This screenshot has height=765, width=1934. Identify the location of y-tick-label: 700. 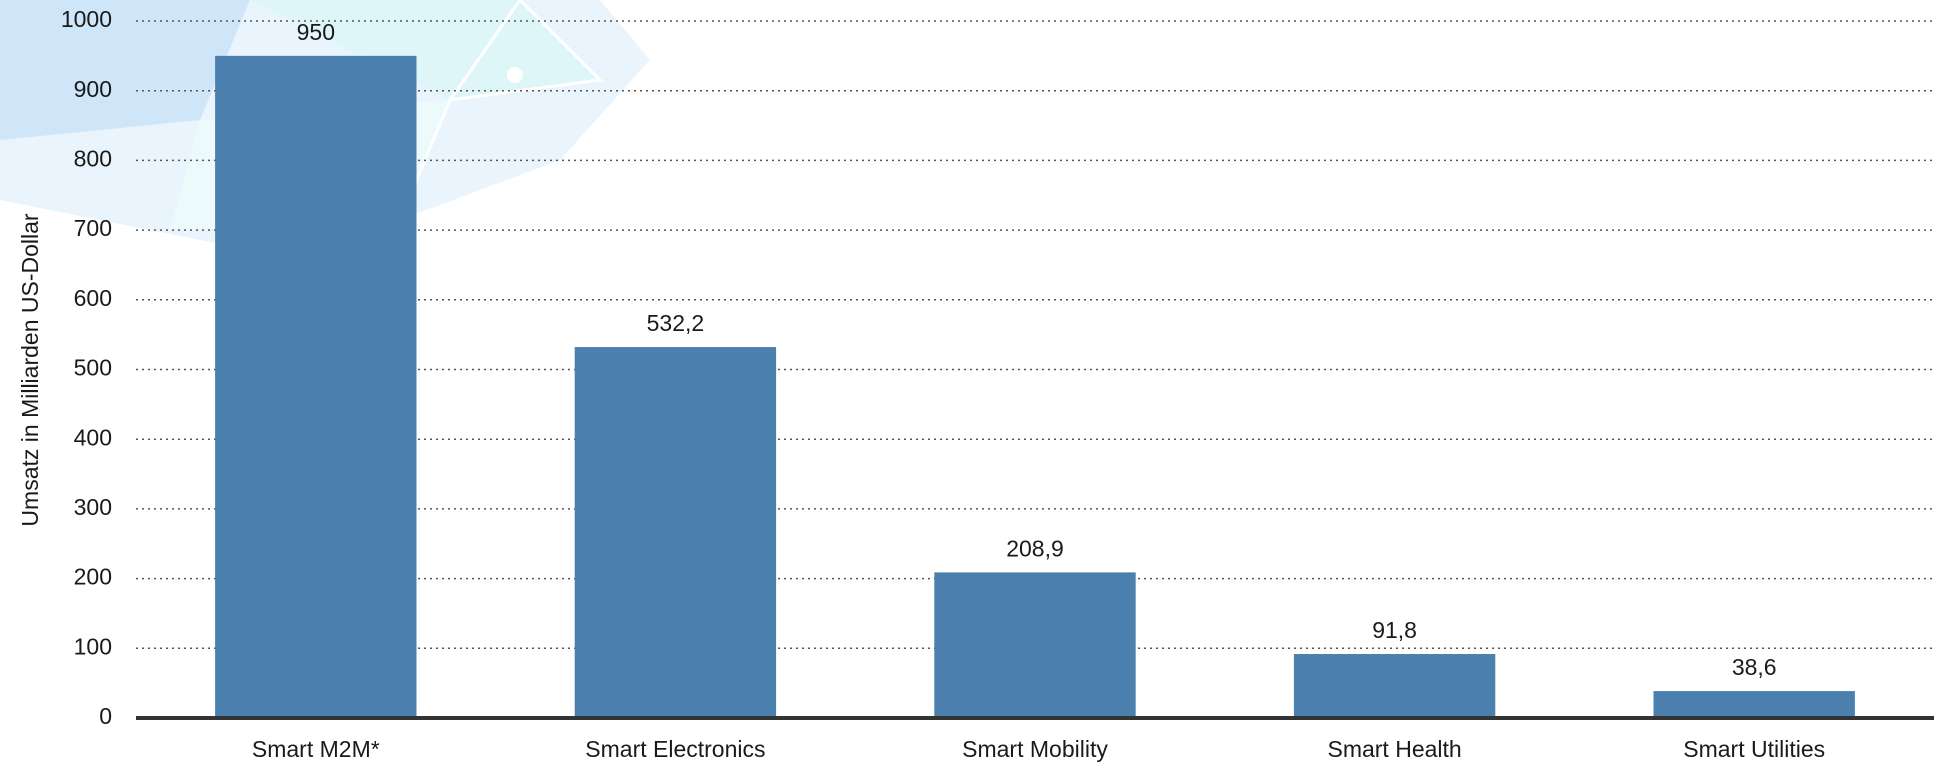
(93, 228).